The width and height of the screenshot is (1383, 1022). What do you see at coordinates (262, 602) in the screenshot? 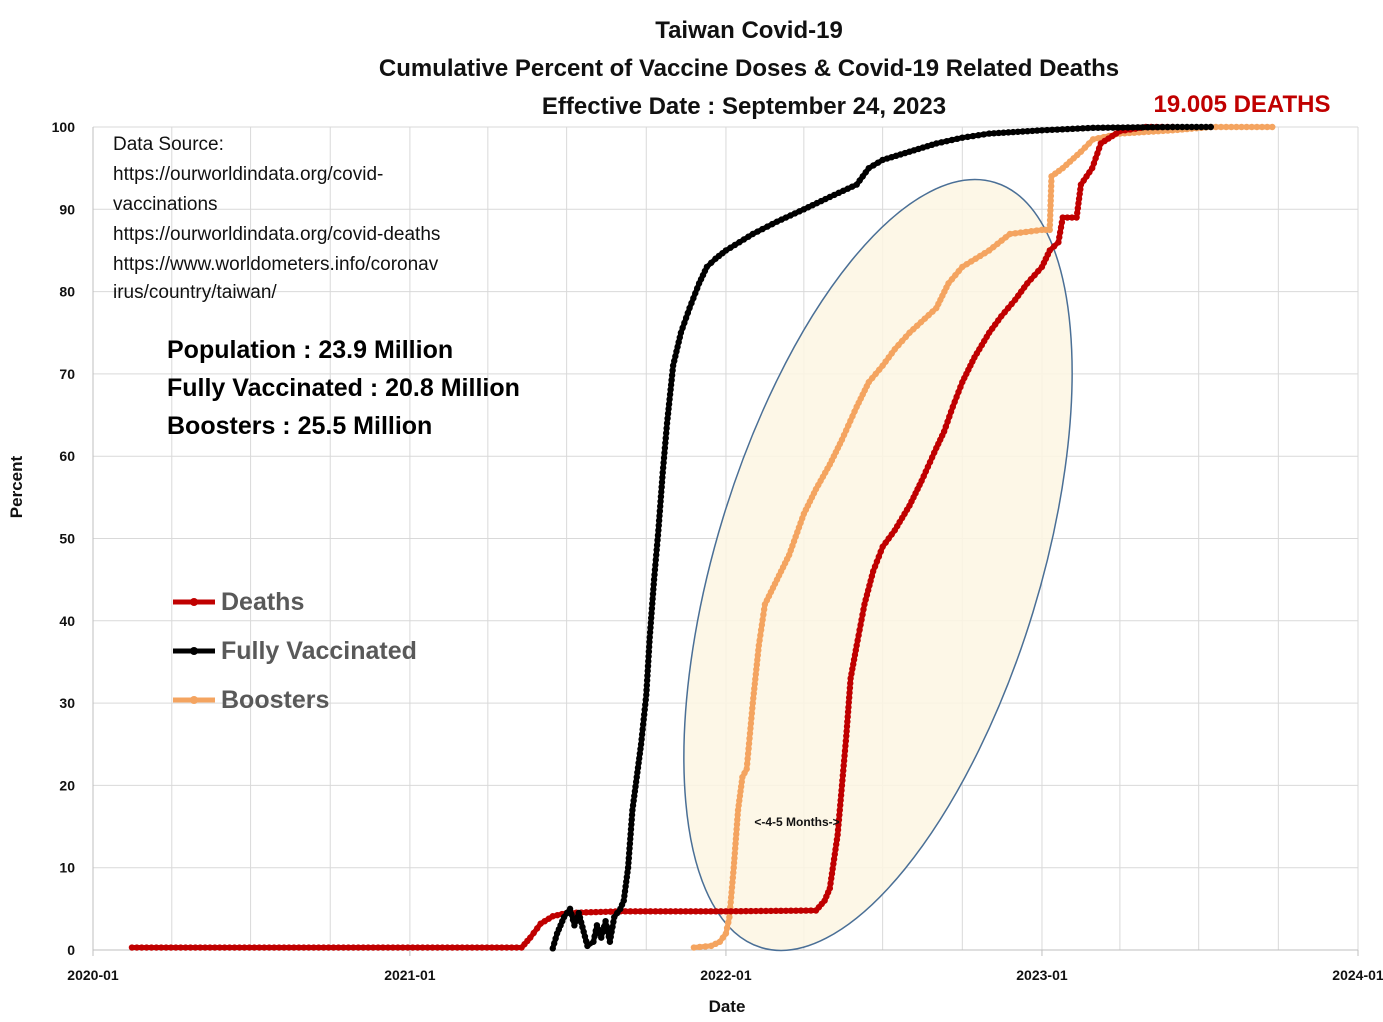
I see `legend-label-deaths: Deaths` at bounding box center [262, 602].